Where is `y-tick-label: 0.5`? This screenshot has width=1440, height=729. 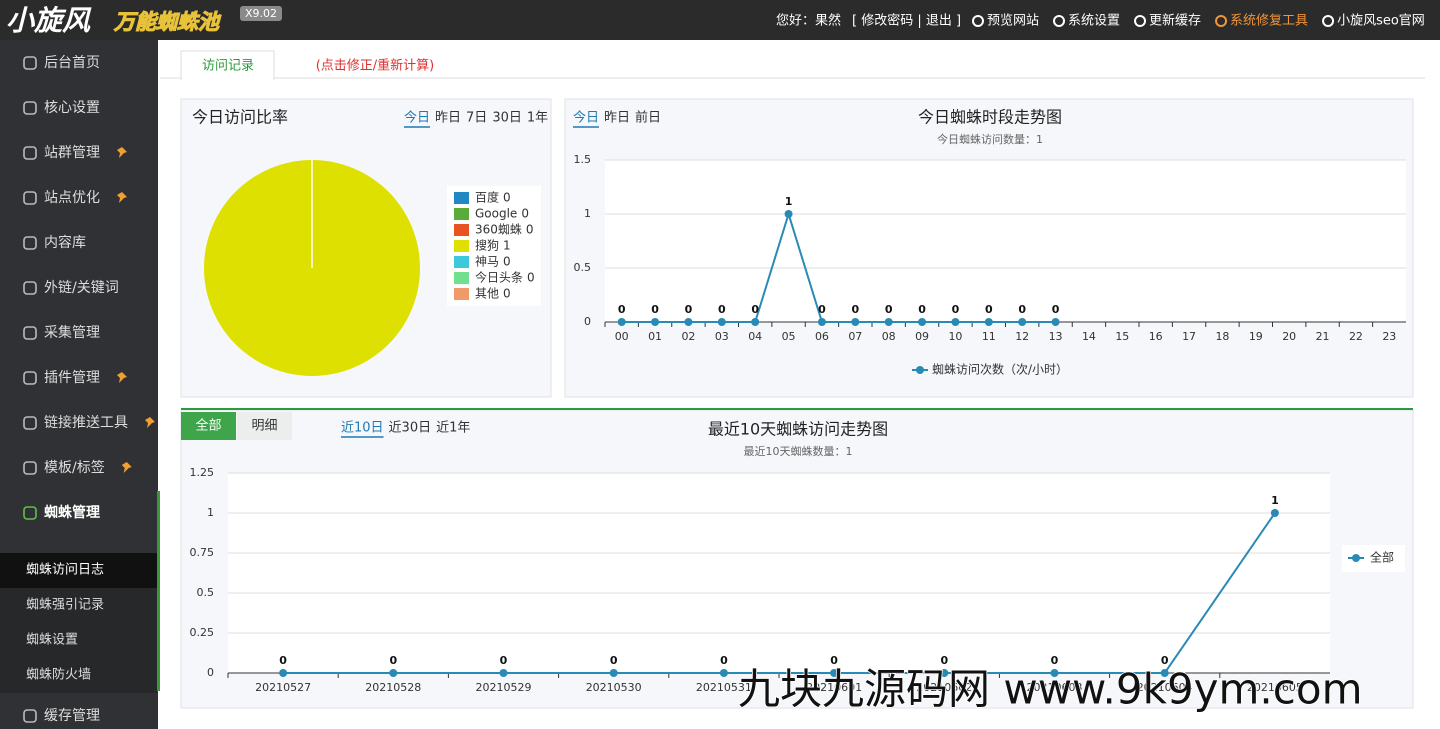
y-tick-label: 0.5 is located at coordinates (583, 267).